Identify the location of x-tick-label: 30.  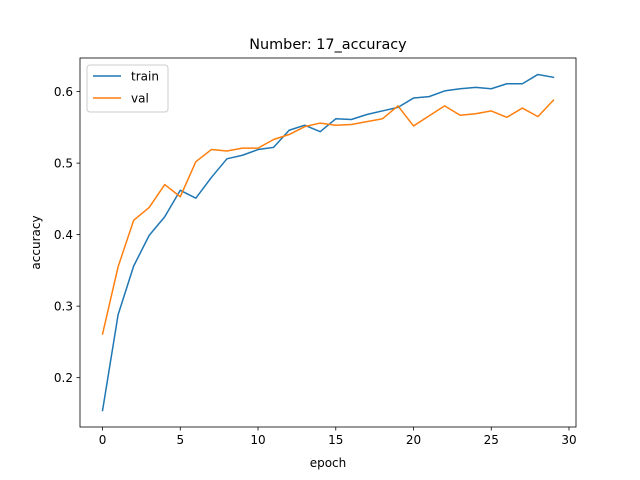
(568, 440).